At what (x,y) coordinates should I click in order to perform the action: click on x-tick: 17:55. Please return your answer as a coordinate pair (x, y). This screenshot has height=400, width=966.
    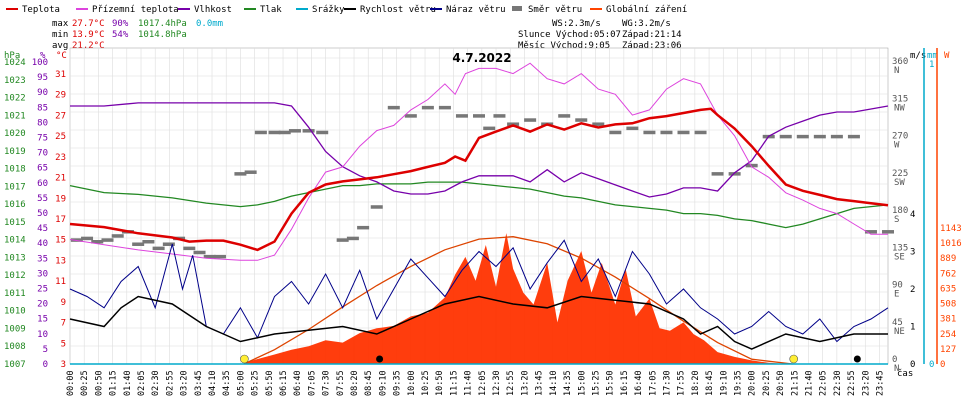
    Looking at the image, I should click on (682, 383).